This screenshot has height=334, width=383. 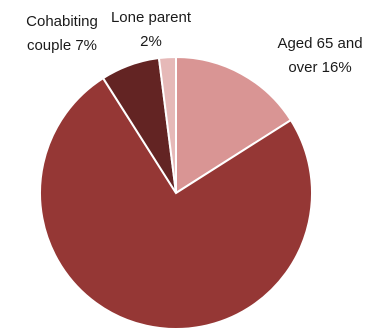 What do you see at coordinates (319, 67) in the screenshot?
I see `slice-label-line: over 16%` at bounding box center [319, 67].